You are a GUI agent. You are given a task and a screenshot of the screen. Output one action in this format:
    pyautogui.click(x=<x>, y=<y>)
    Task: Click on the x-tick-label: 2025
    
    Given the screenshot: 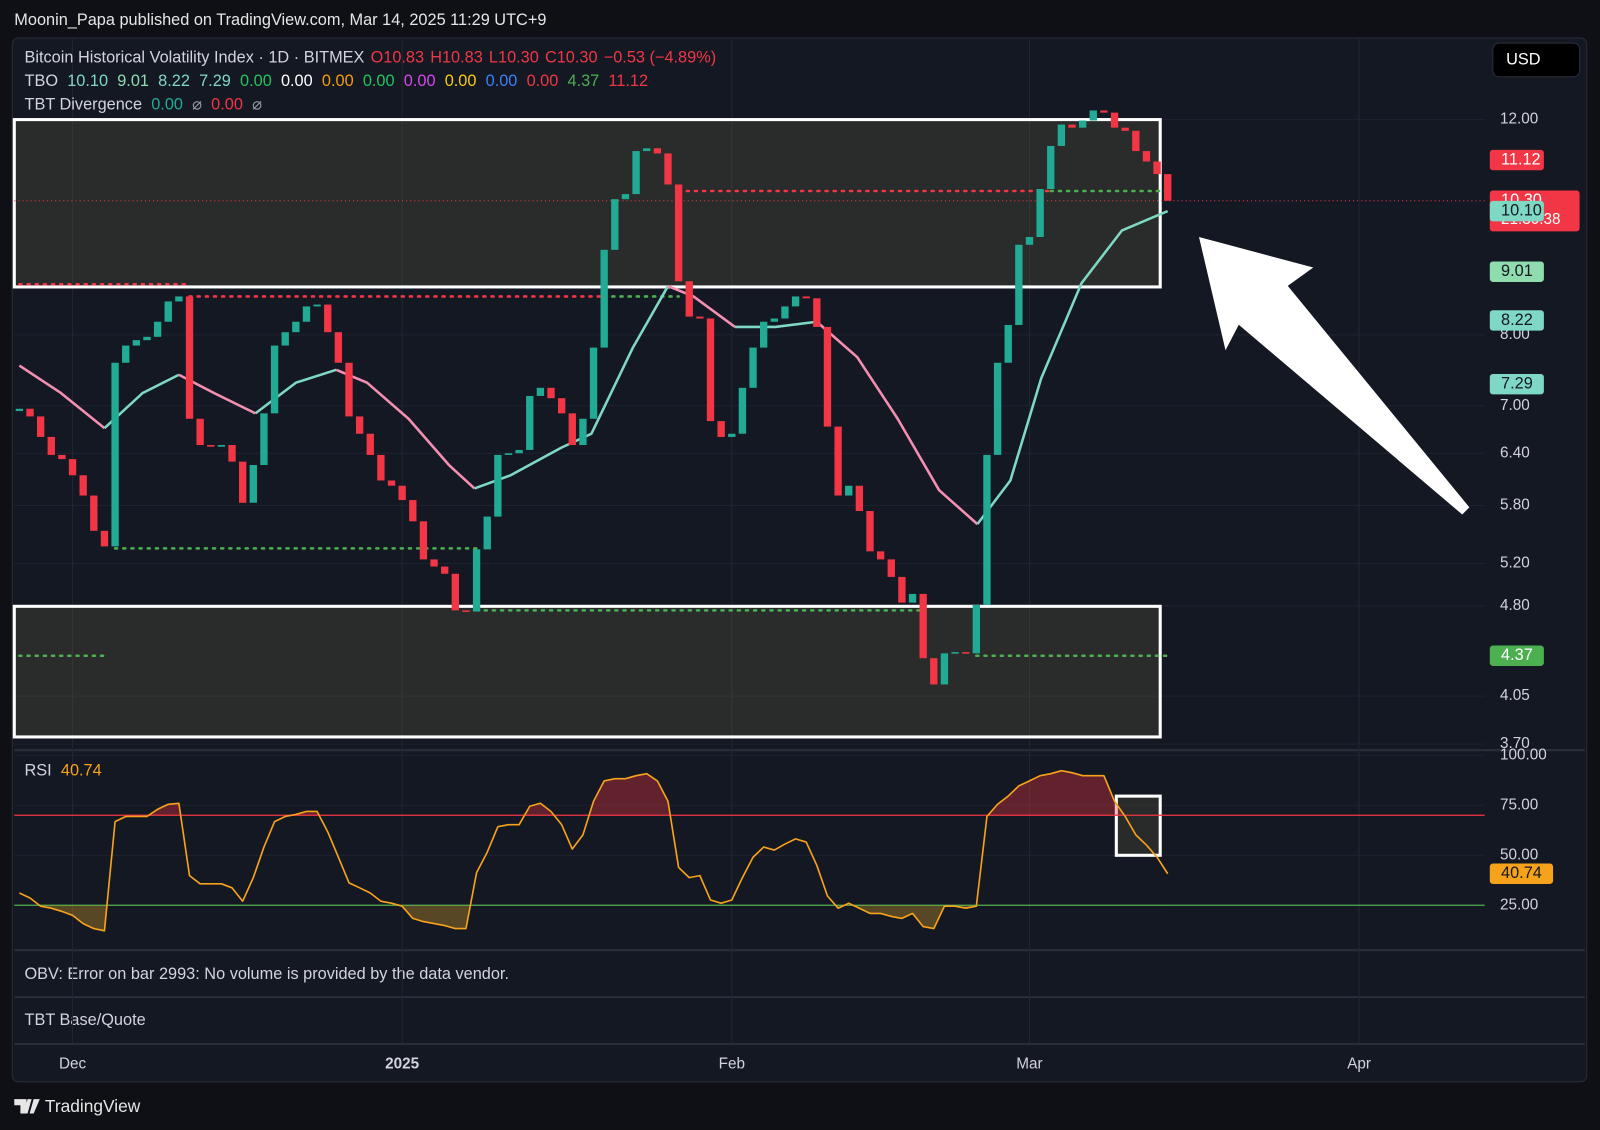 What is the action you would take?
    pyautogui.click(x=402, y=1064)
    